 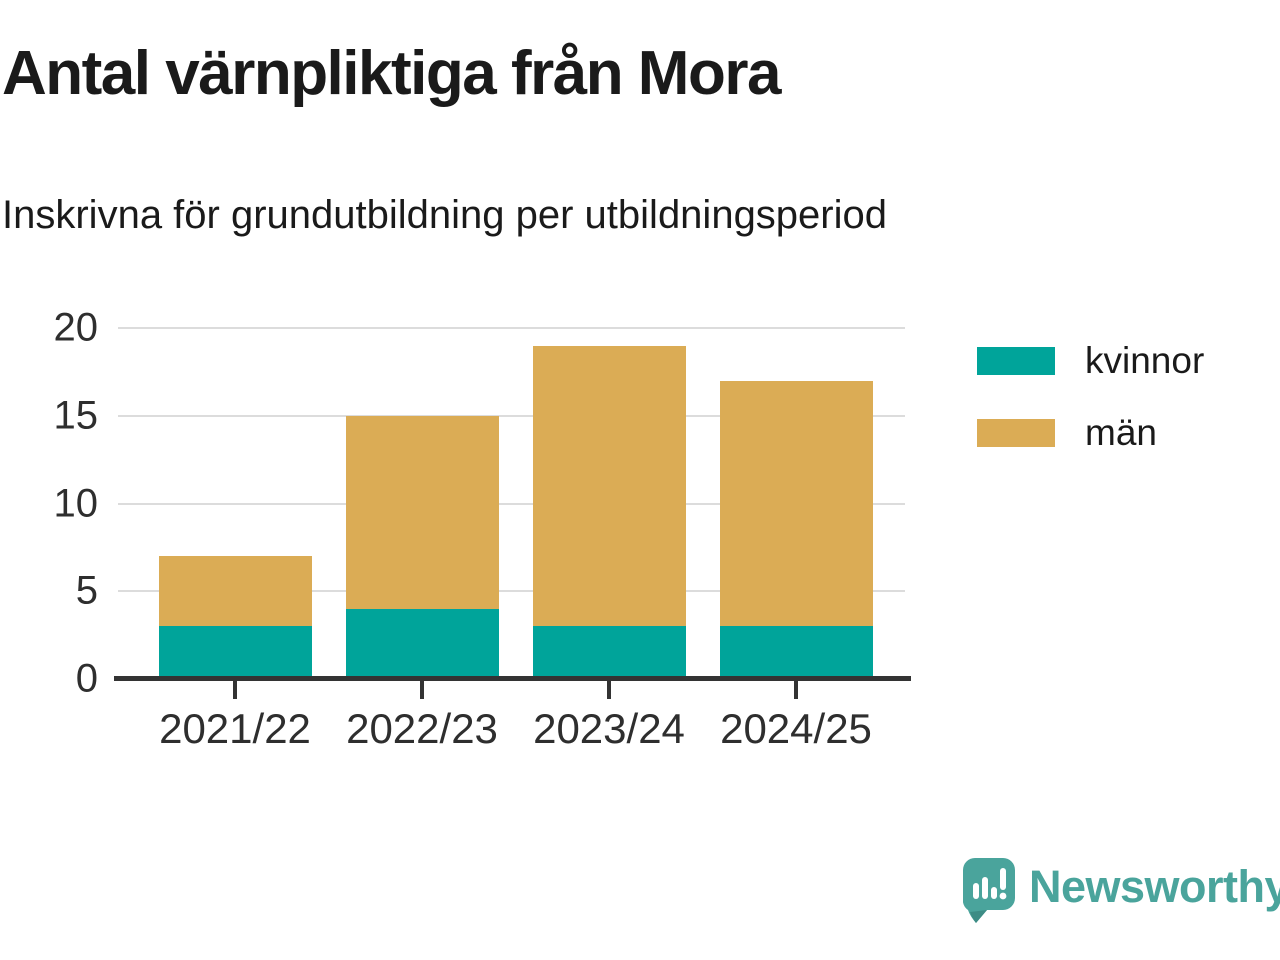 I want to click on y-tick-label-20: 20, so click(x=76, y=327).